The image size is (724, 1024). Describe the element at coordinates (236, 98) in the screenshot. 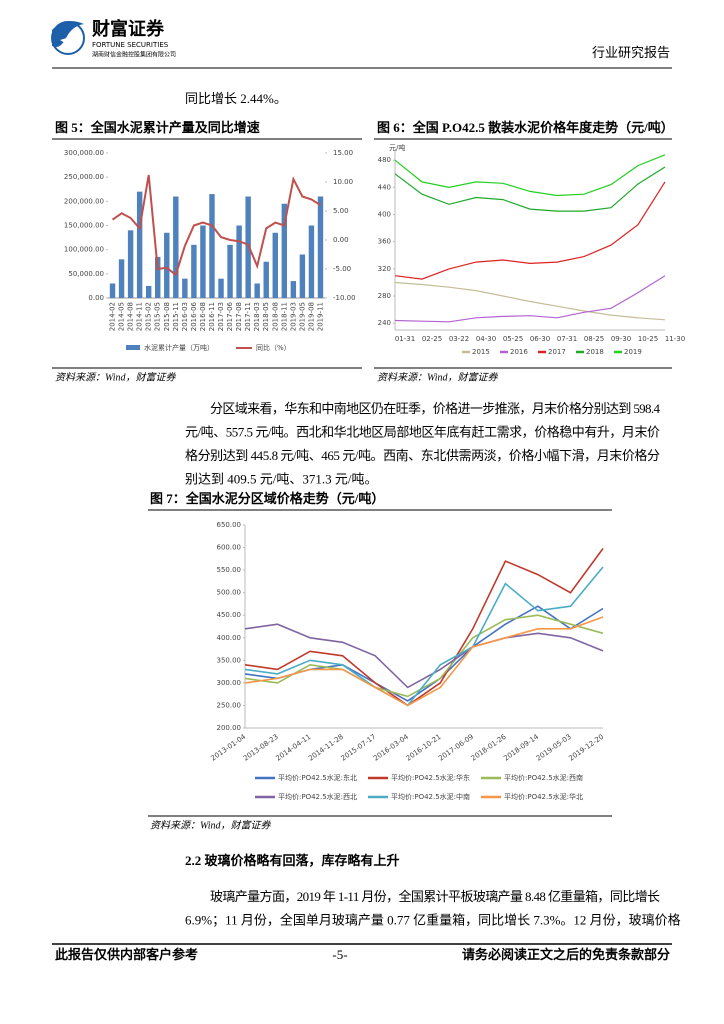

I see `intro: 同比增长 2.44%。` at that location.